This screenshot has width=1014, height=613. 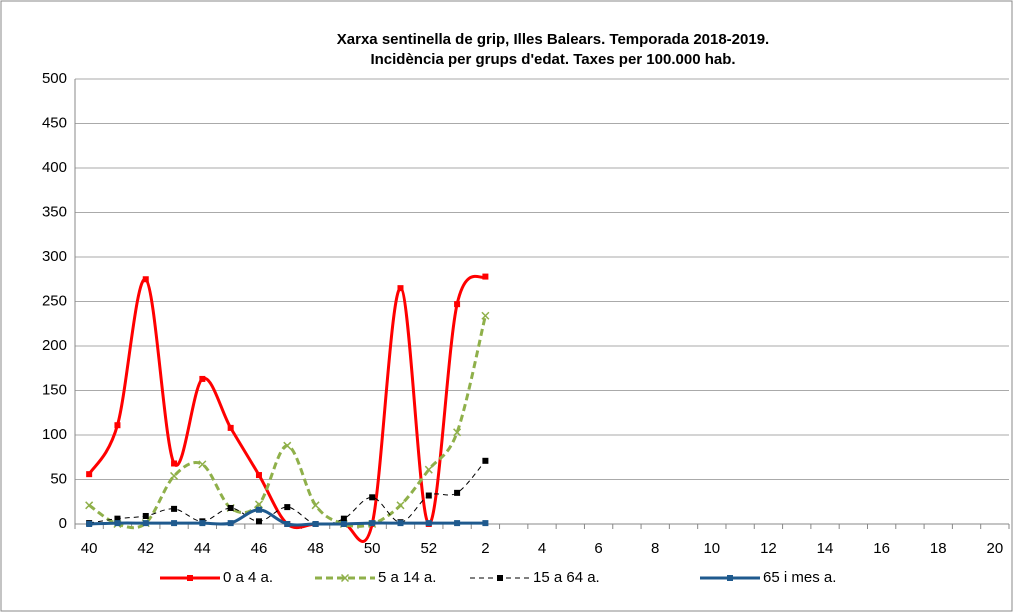 I want to click on legend-label: 5 a 14 a., so click(x=407, y=577).